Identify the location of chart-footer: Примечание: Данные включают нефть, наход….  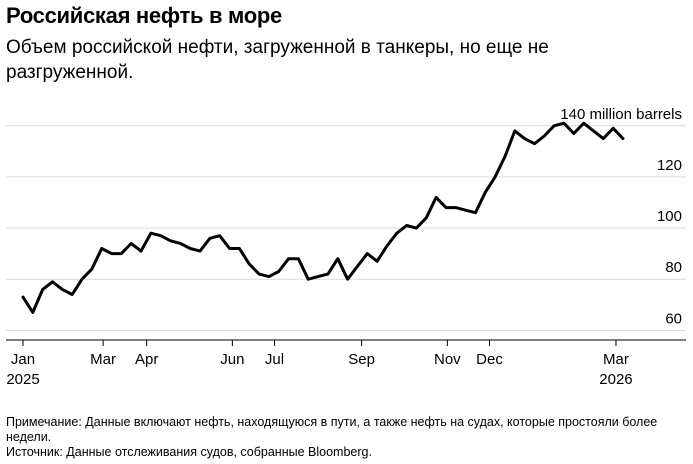
(346, 437).